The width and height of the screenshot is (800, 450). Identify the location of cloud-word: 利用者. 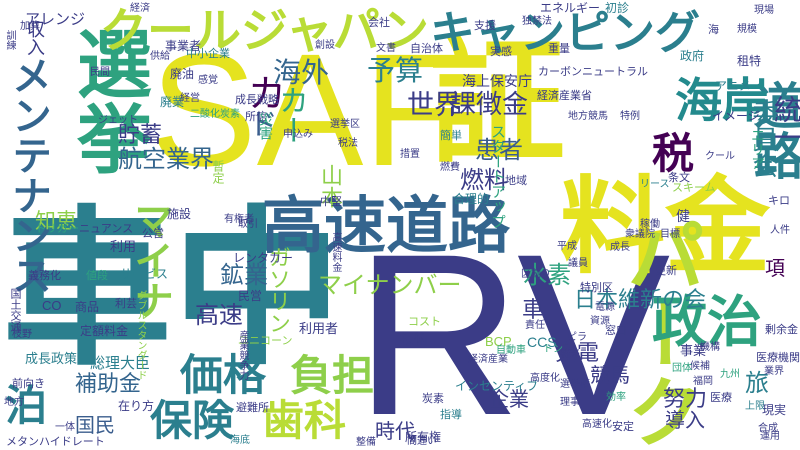
(319, 329).